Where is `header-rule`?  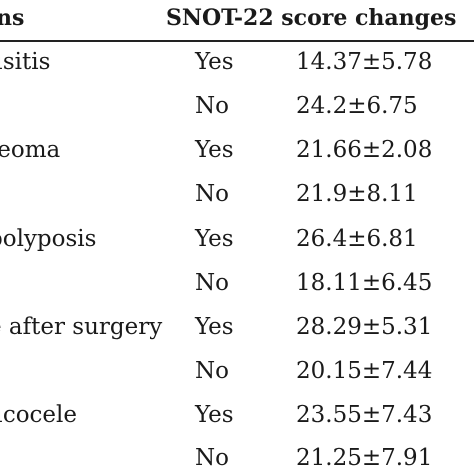
header-rule is located at coordinates (237, 41).